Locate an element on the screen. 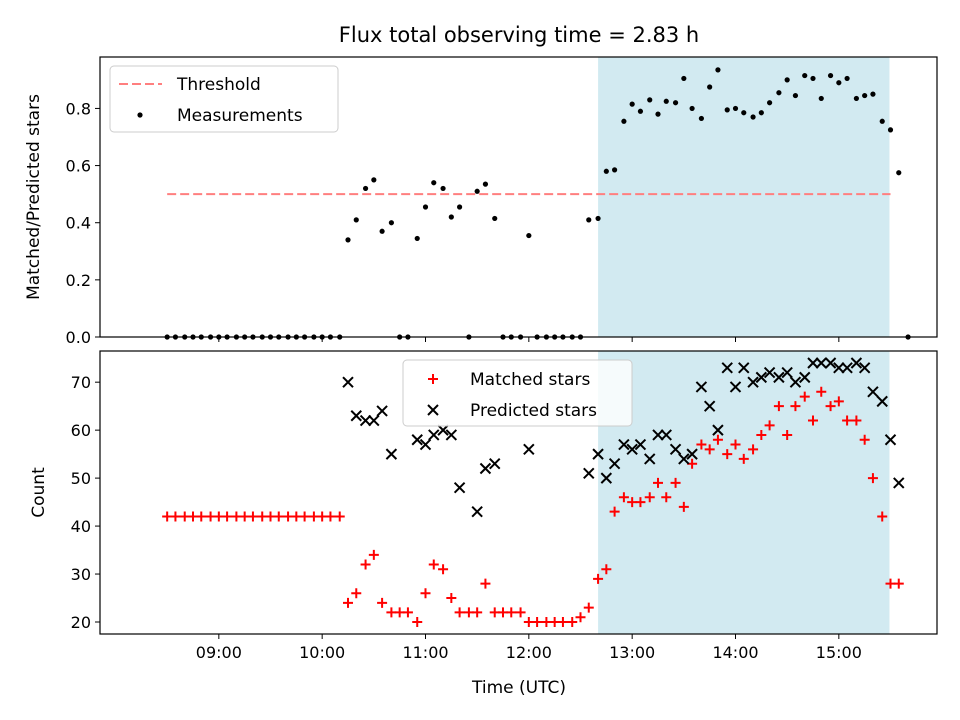  y-tick-label: 0.0 is located at coordinates (78, 337).